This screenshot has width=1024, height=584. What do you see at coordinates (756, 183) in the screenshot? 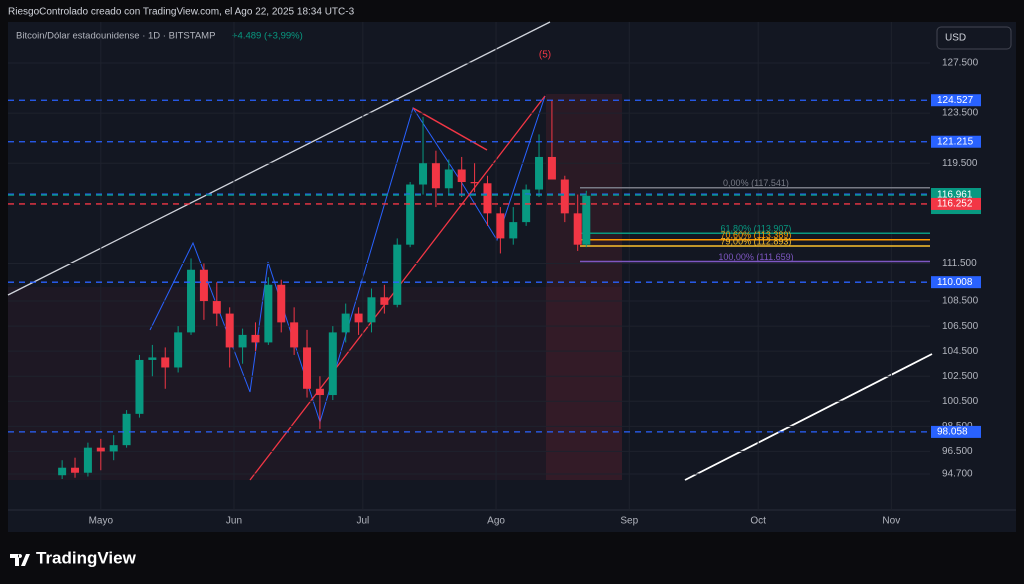
I see `fib-label: 0,00% (117.541)` at bounding box center [756, 183].